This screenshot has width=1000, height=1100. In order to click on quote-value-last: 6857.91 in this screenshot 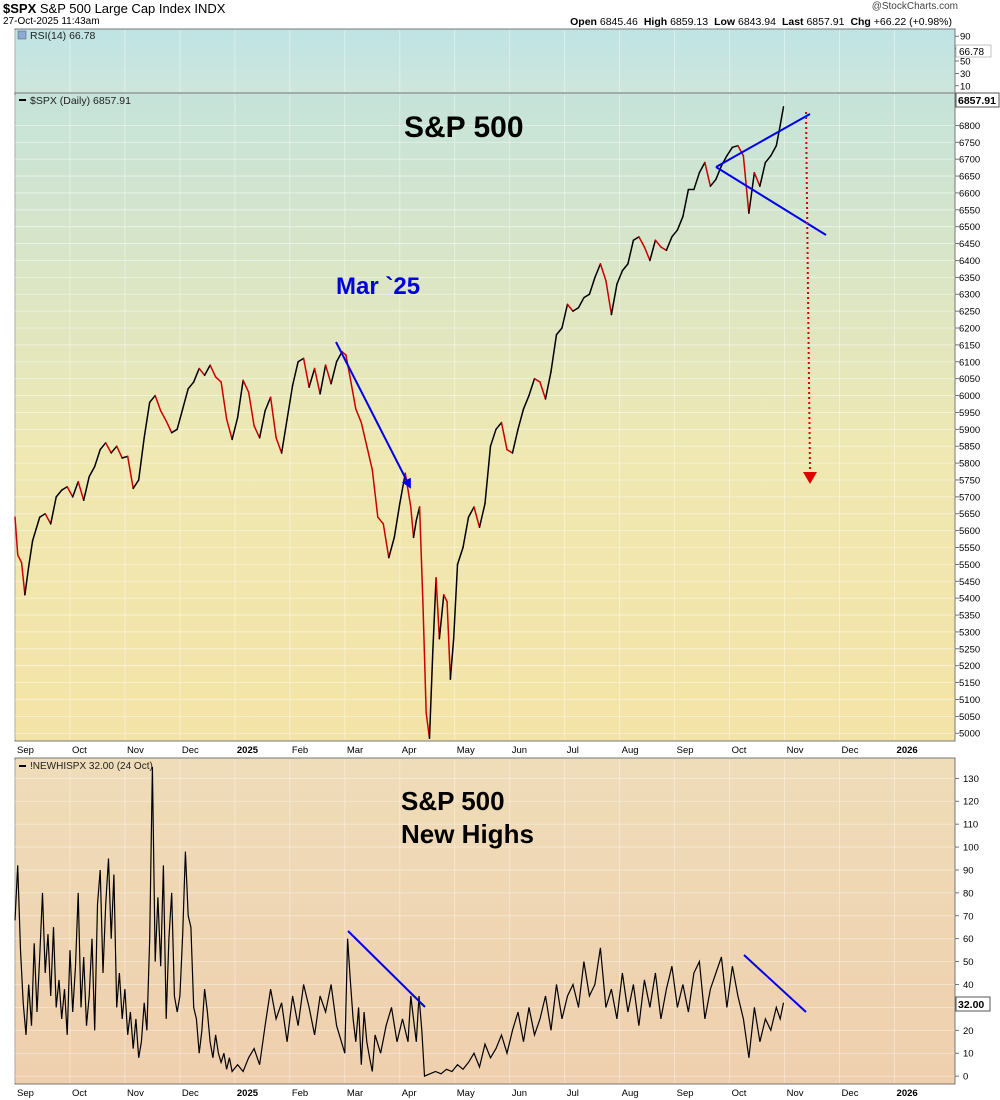, I will do `click(825, 22)`.